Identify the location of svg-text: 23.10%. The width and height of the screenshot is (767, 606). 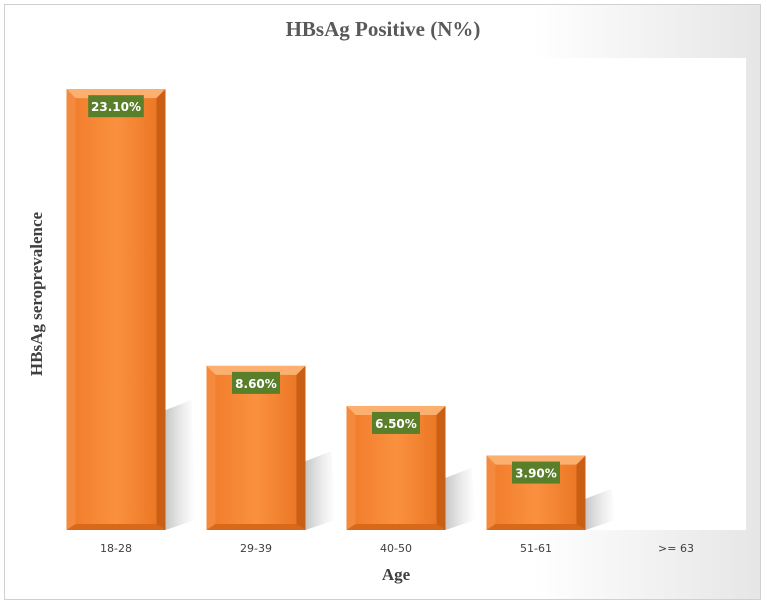
(116, 107).